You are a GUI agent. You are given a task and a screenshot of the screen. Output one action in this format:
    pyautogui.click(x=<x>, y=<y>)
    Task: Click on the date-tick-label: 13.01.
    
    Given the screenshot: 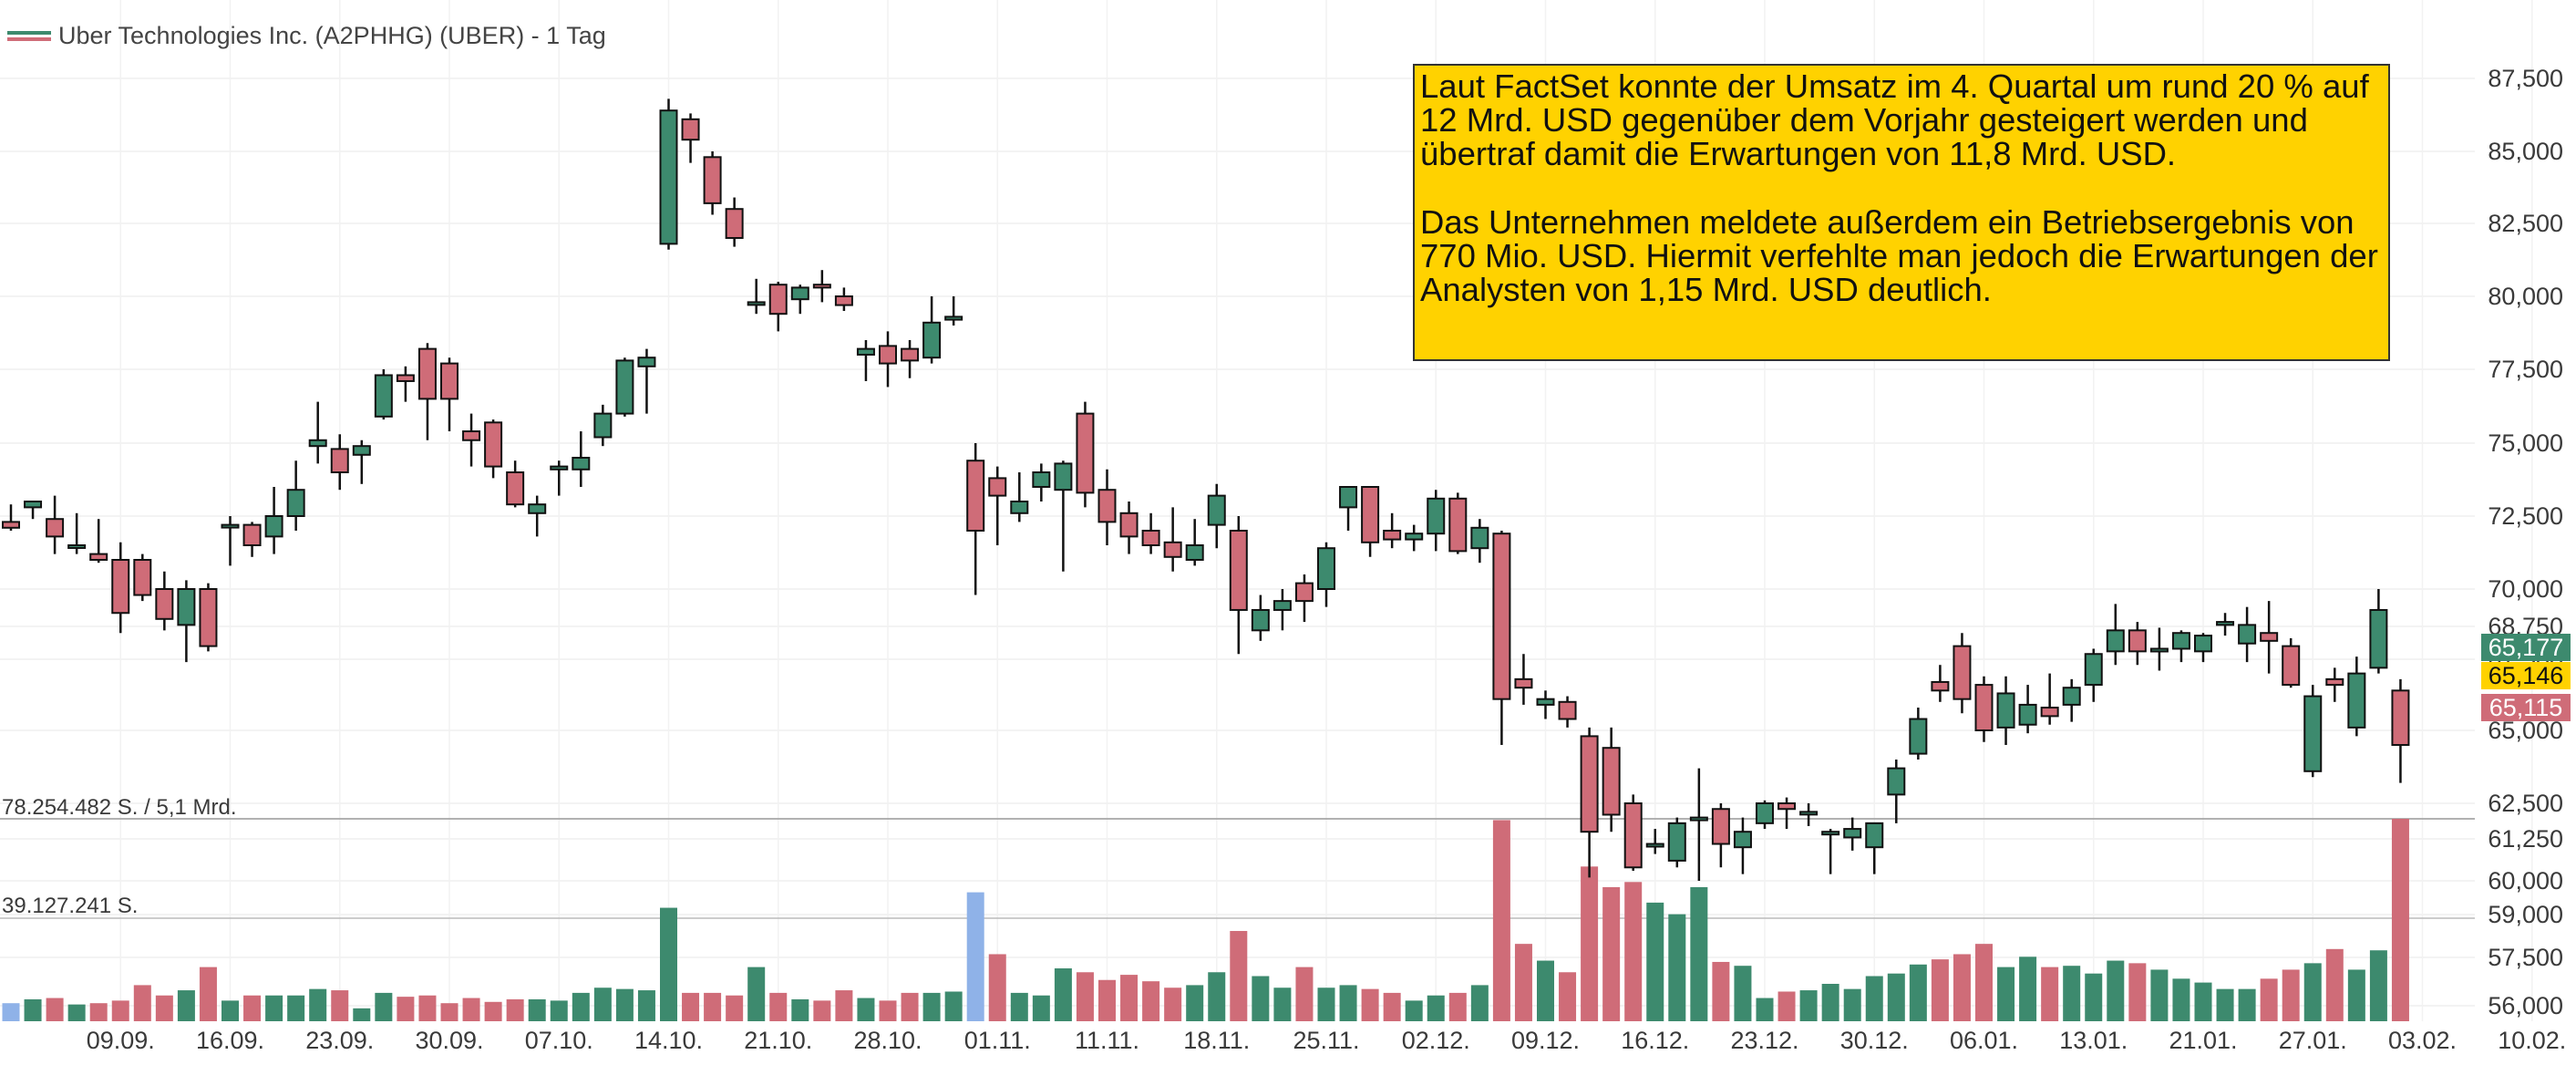 What is the action you would take?
    pyautogui.click(x=2093, y=1040)
    